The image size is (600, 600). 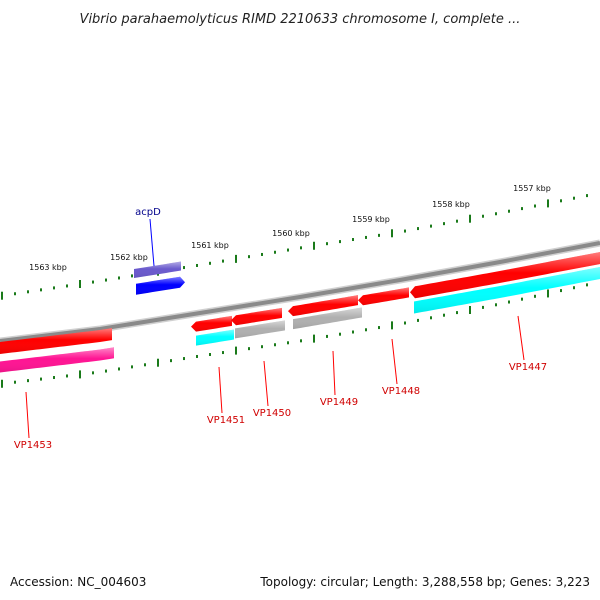 I want to click on gene-name-VP1453: VP1453, so click(x=33, y=445).